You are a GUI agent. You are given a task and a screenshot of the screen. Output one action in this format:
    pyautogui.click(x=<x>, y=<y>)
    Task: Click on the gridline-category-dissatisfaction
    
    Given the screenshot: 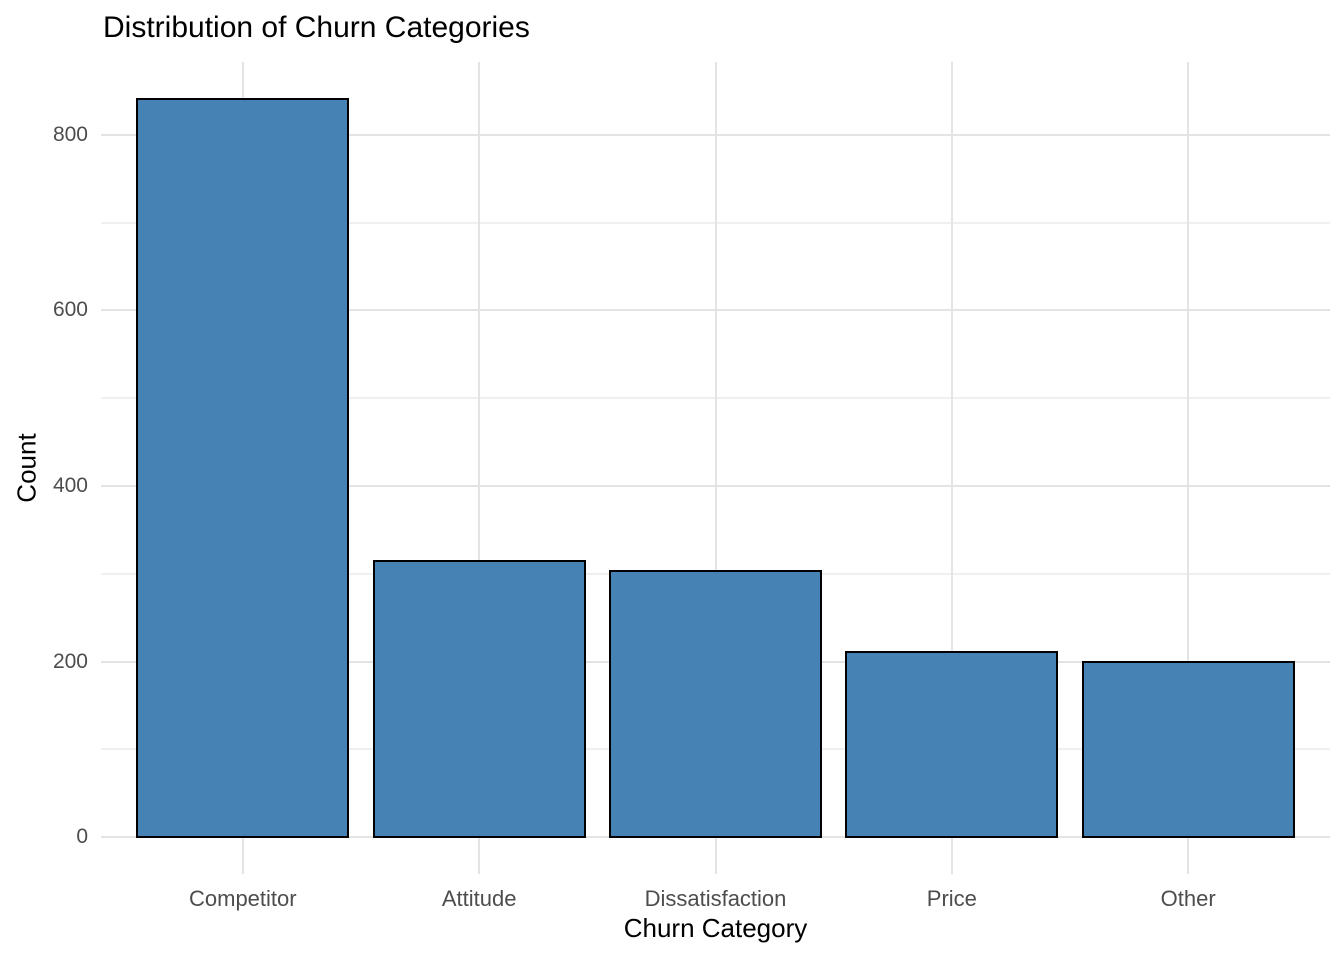 What is the action you would take?
    pyautogui.click(x=715, y=468)
    